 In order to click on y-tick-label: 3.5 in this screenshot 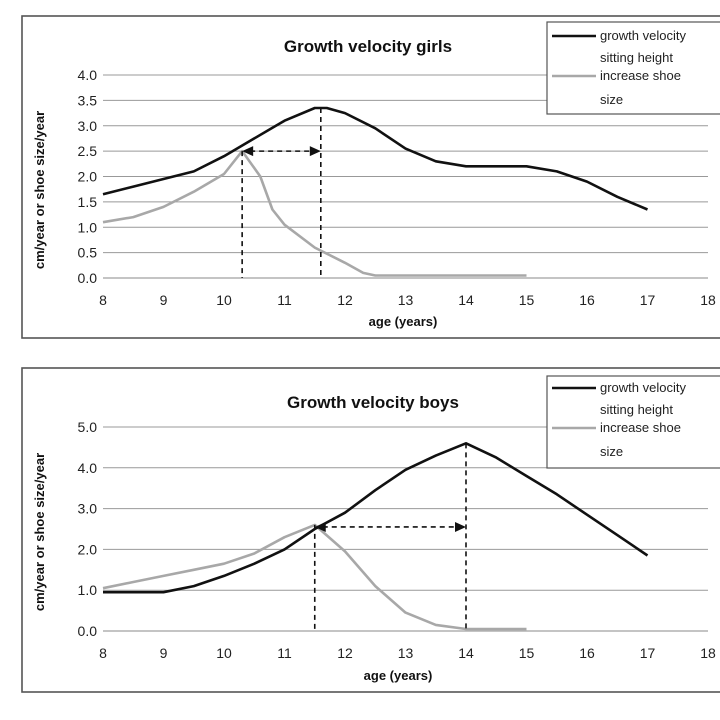, I will do `click(88, 100)`.